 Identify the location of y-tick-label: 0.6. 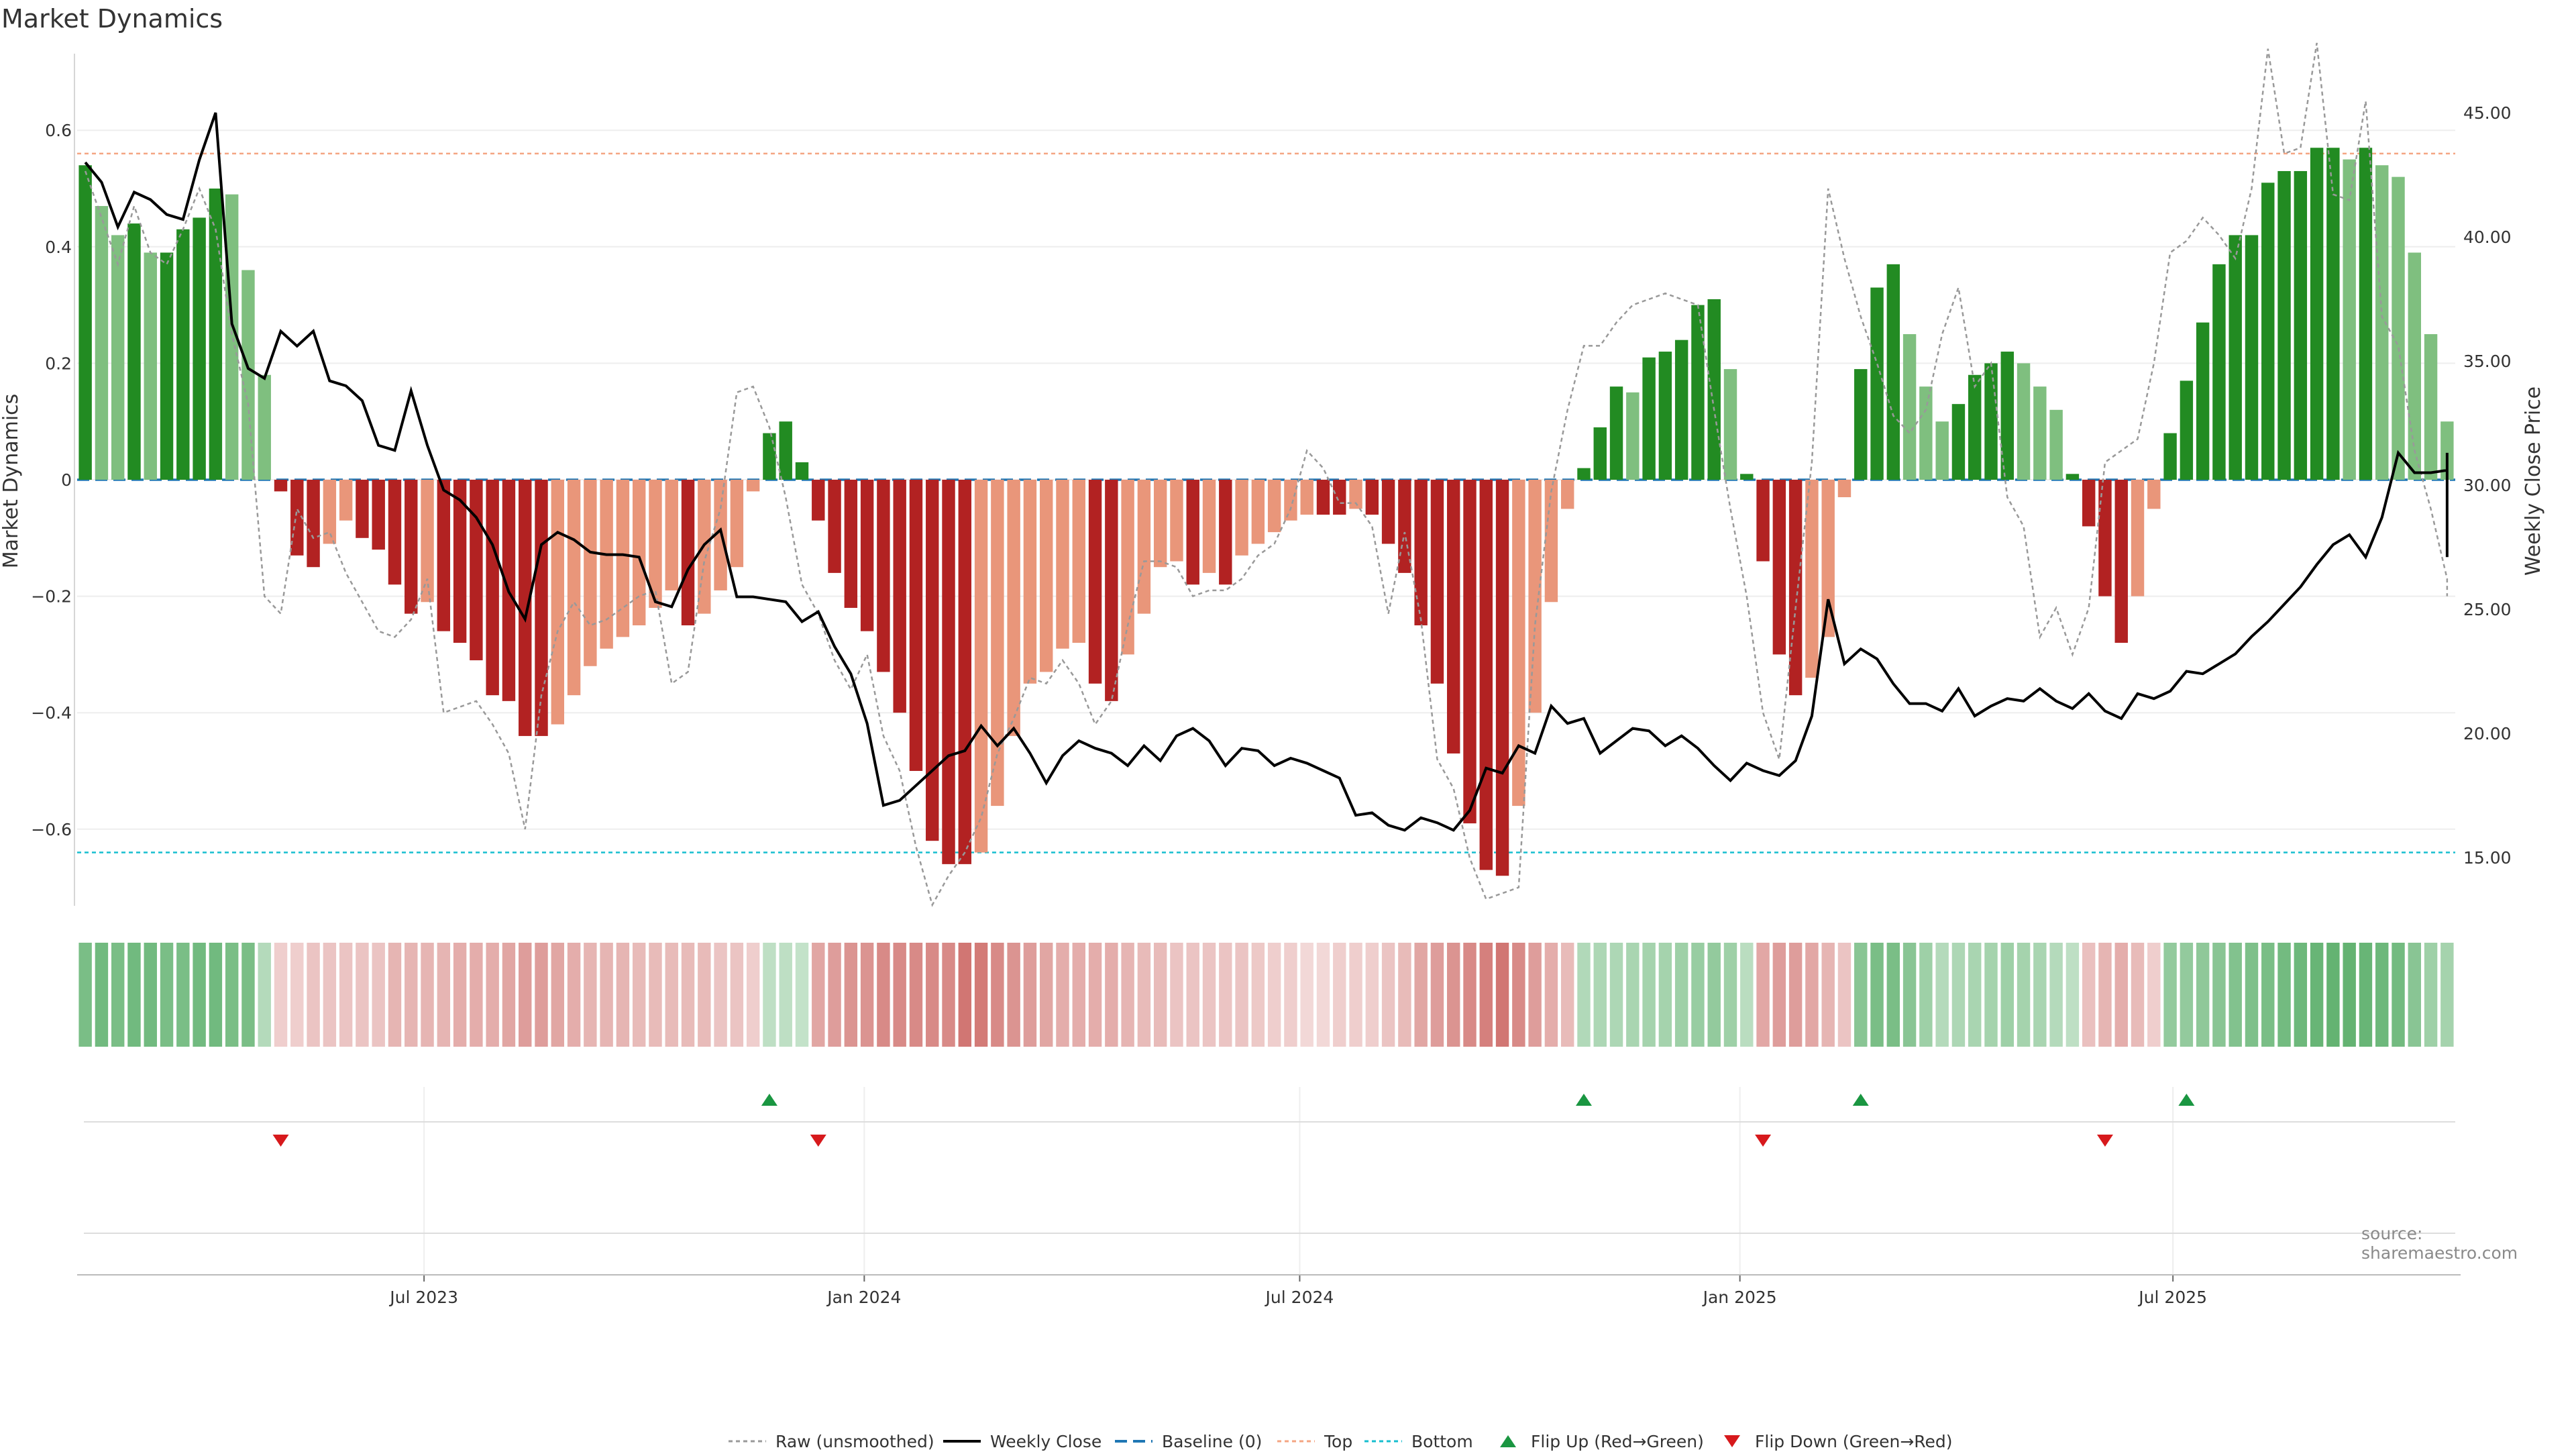
(58, 131).